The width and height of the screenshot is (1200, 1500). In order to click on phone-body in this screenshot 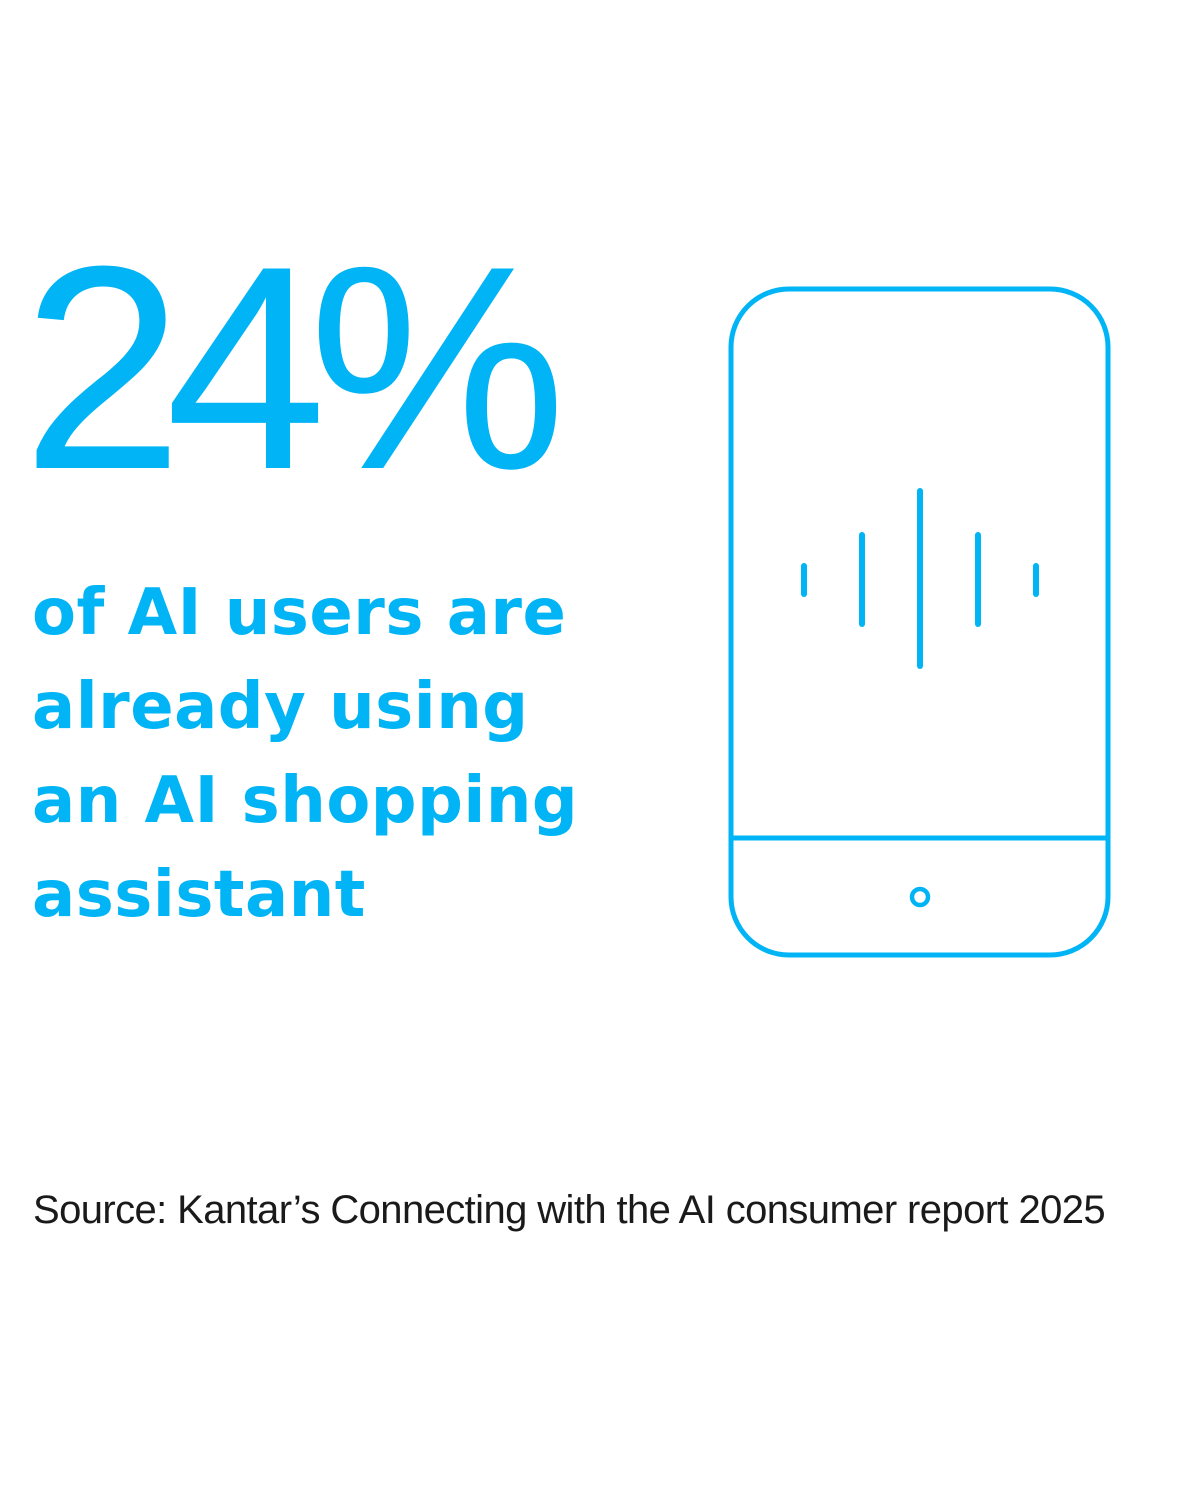, I will do `click(919, 622)`.